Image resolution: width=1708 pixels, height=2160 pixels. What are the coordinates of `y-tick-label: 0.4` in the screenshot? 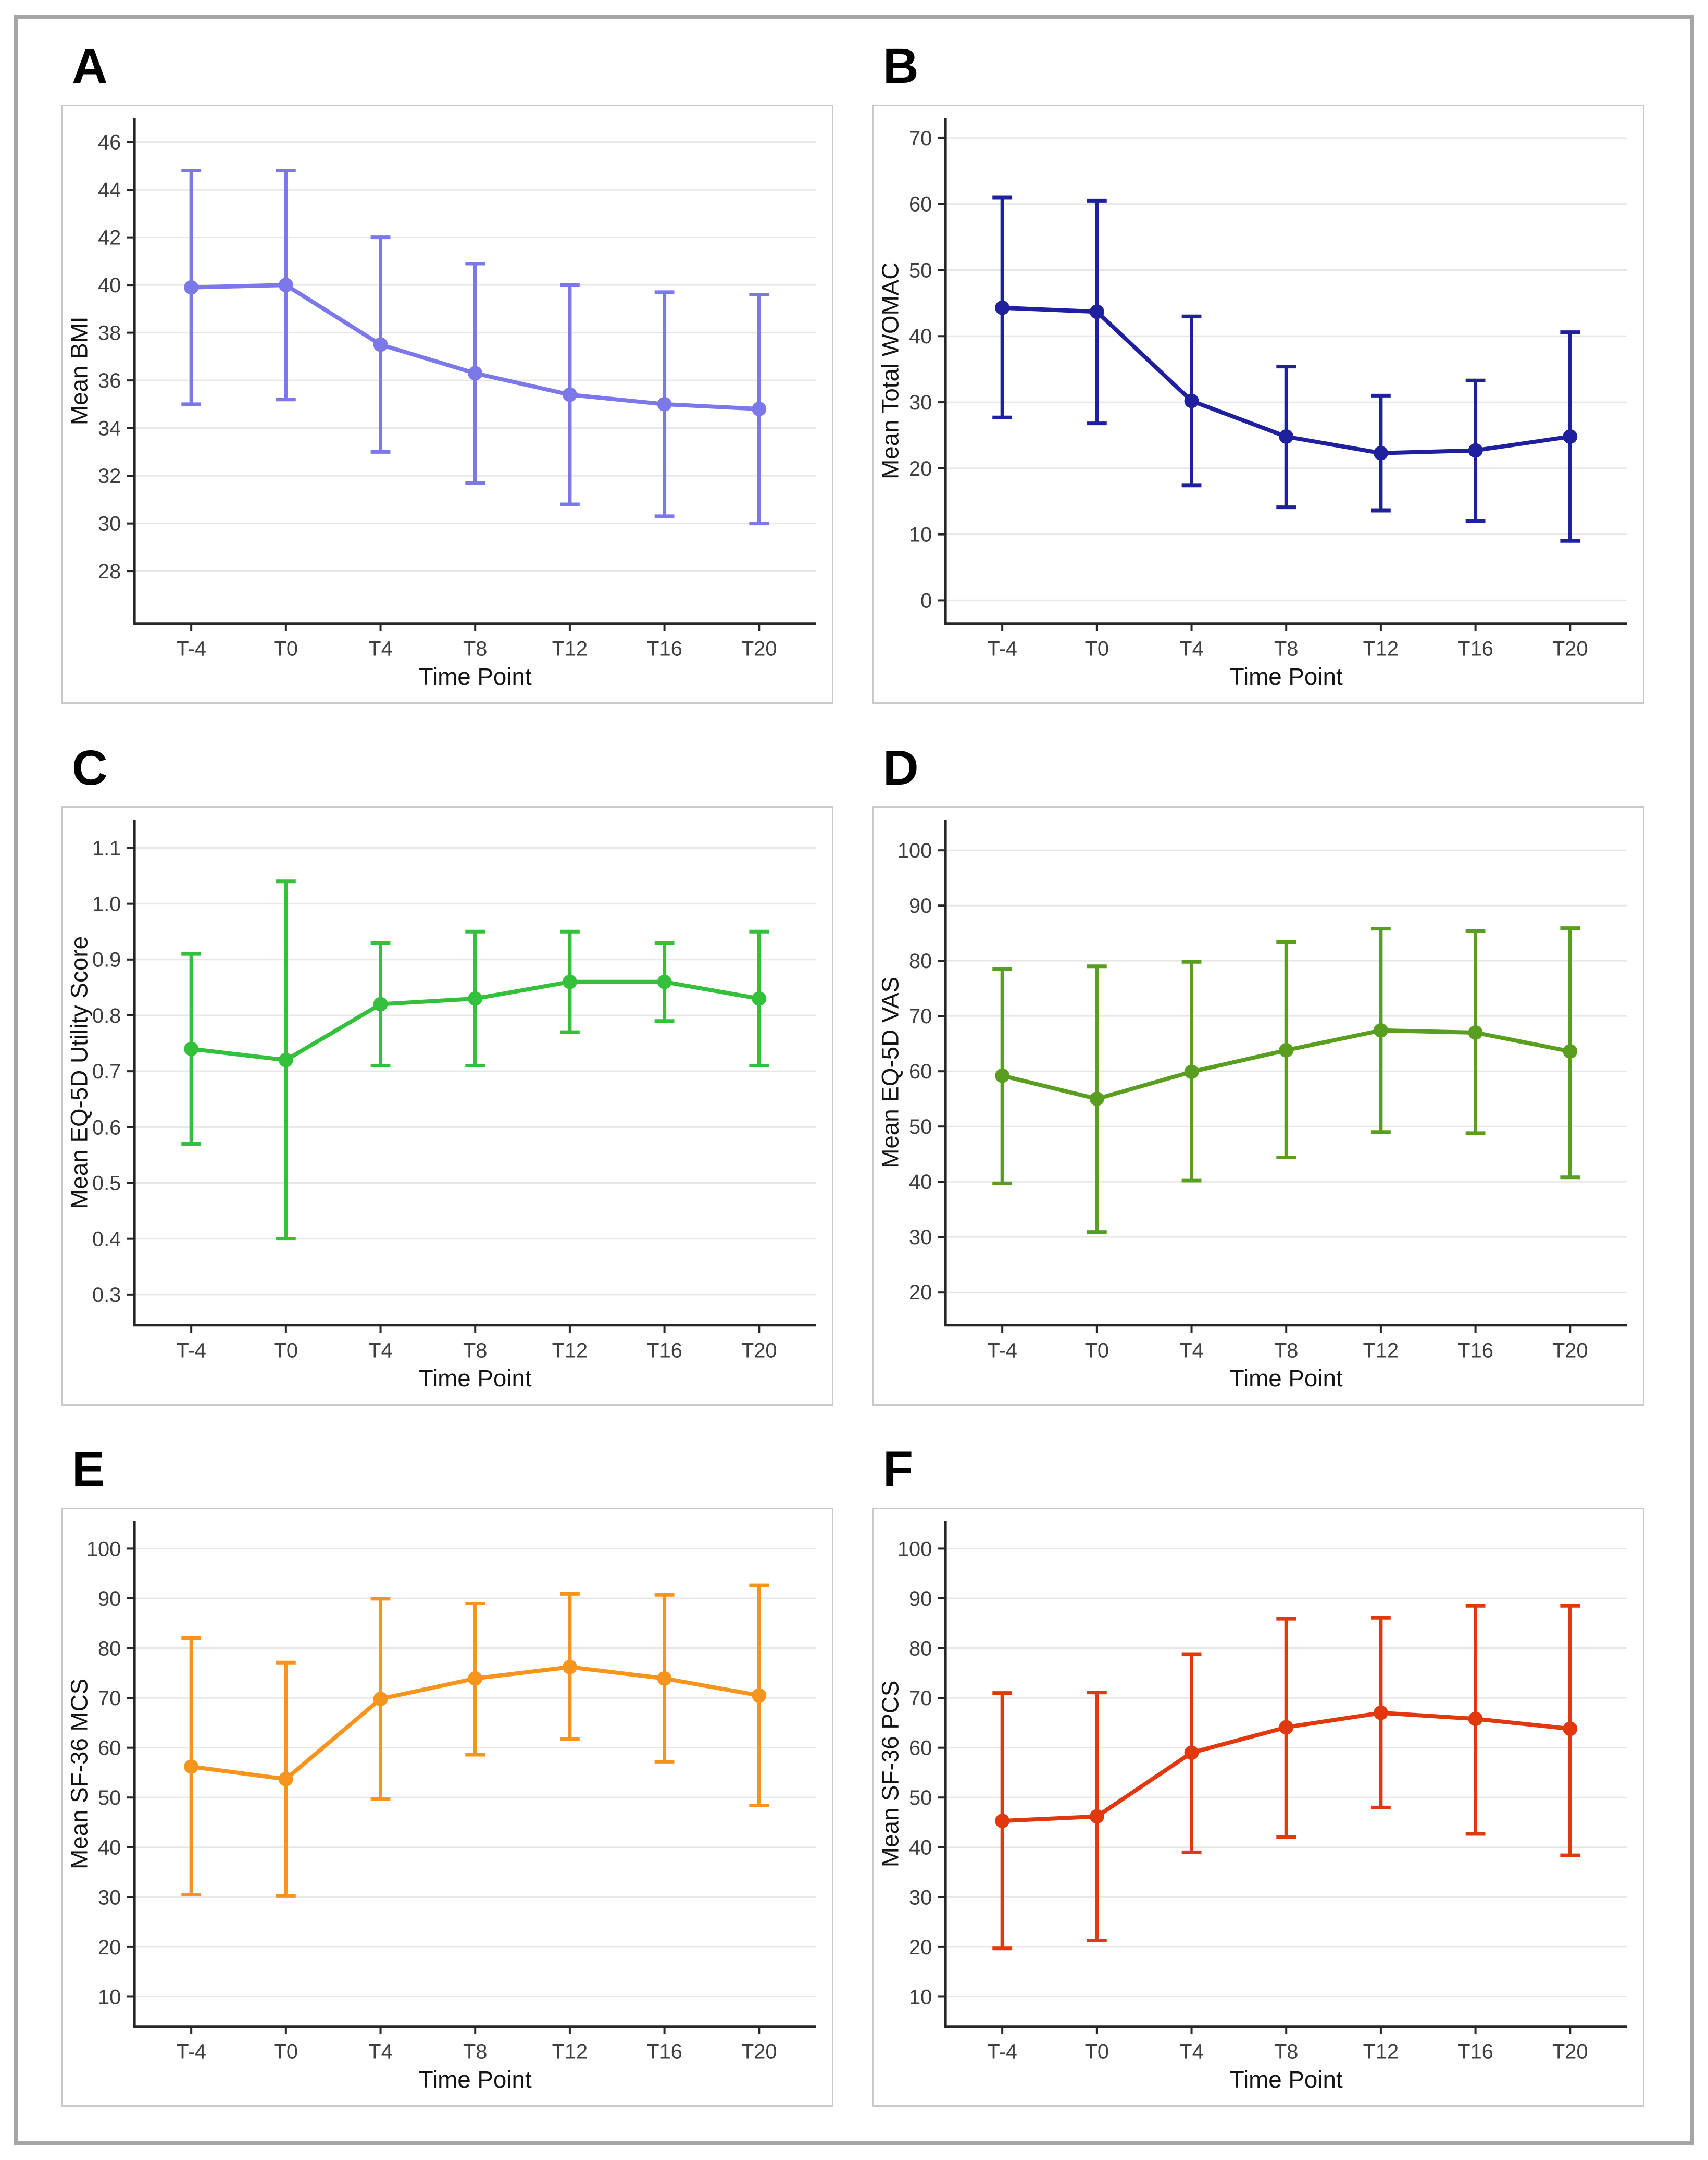 It's located at (107, 1238).